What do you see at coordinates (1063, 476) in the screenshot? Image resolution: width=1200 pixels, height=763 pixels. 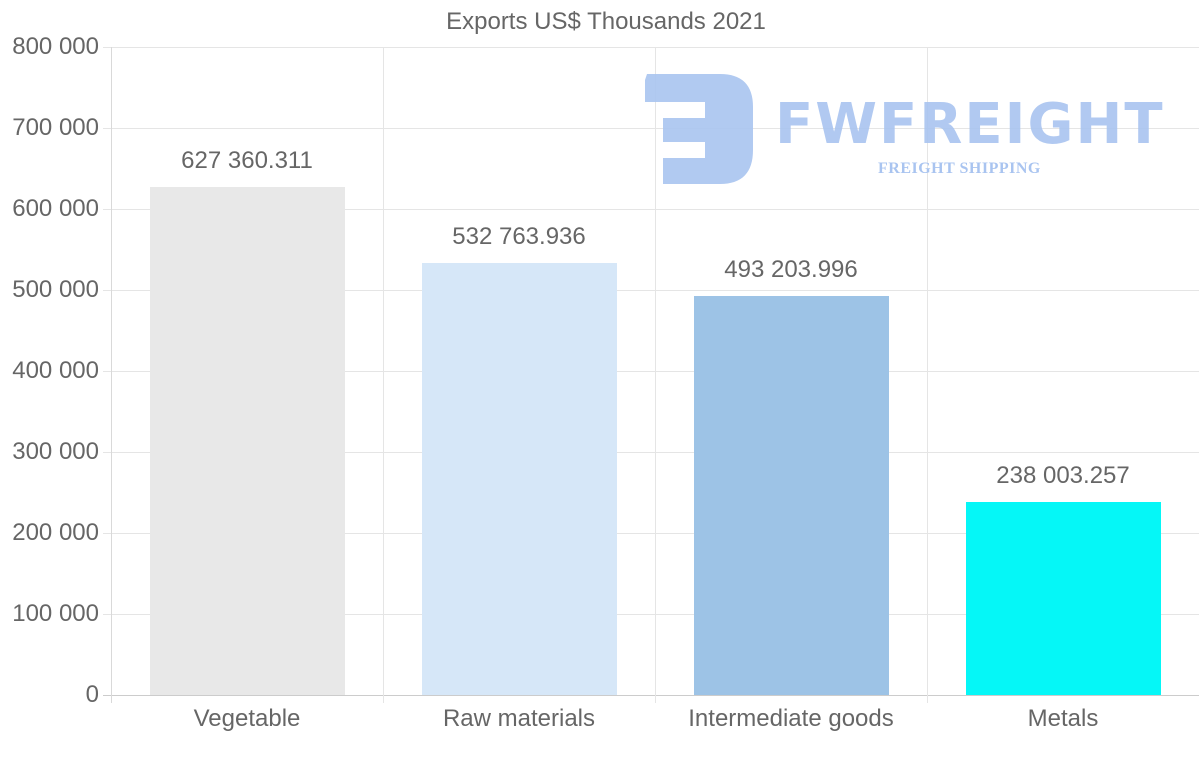 I see `bar-value-label: 238 003.257` at bounding box center [1063, 476].